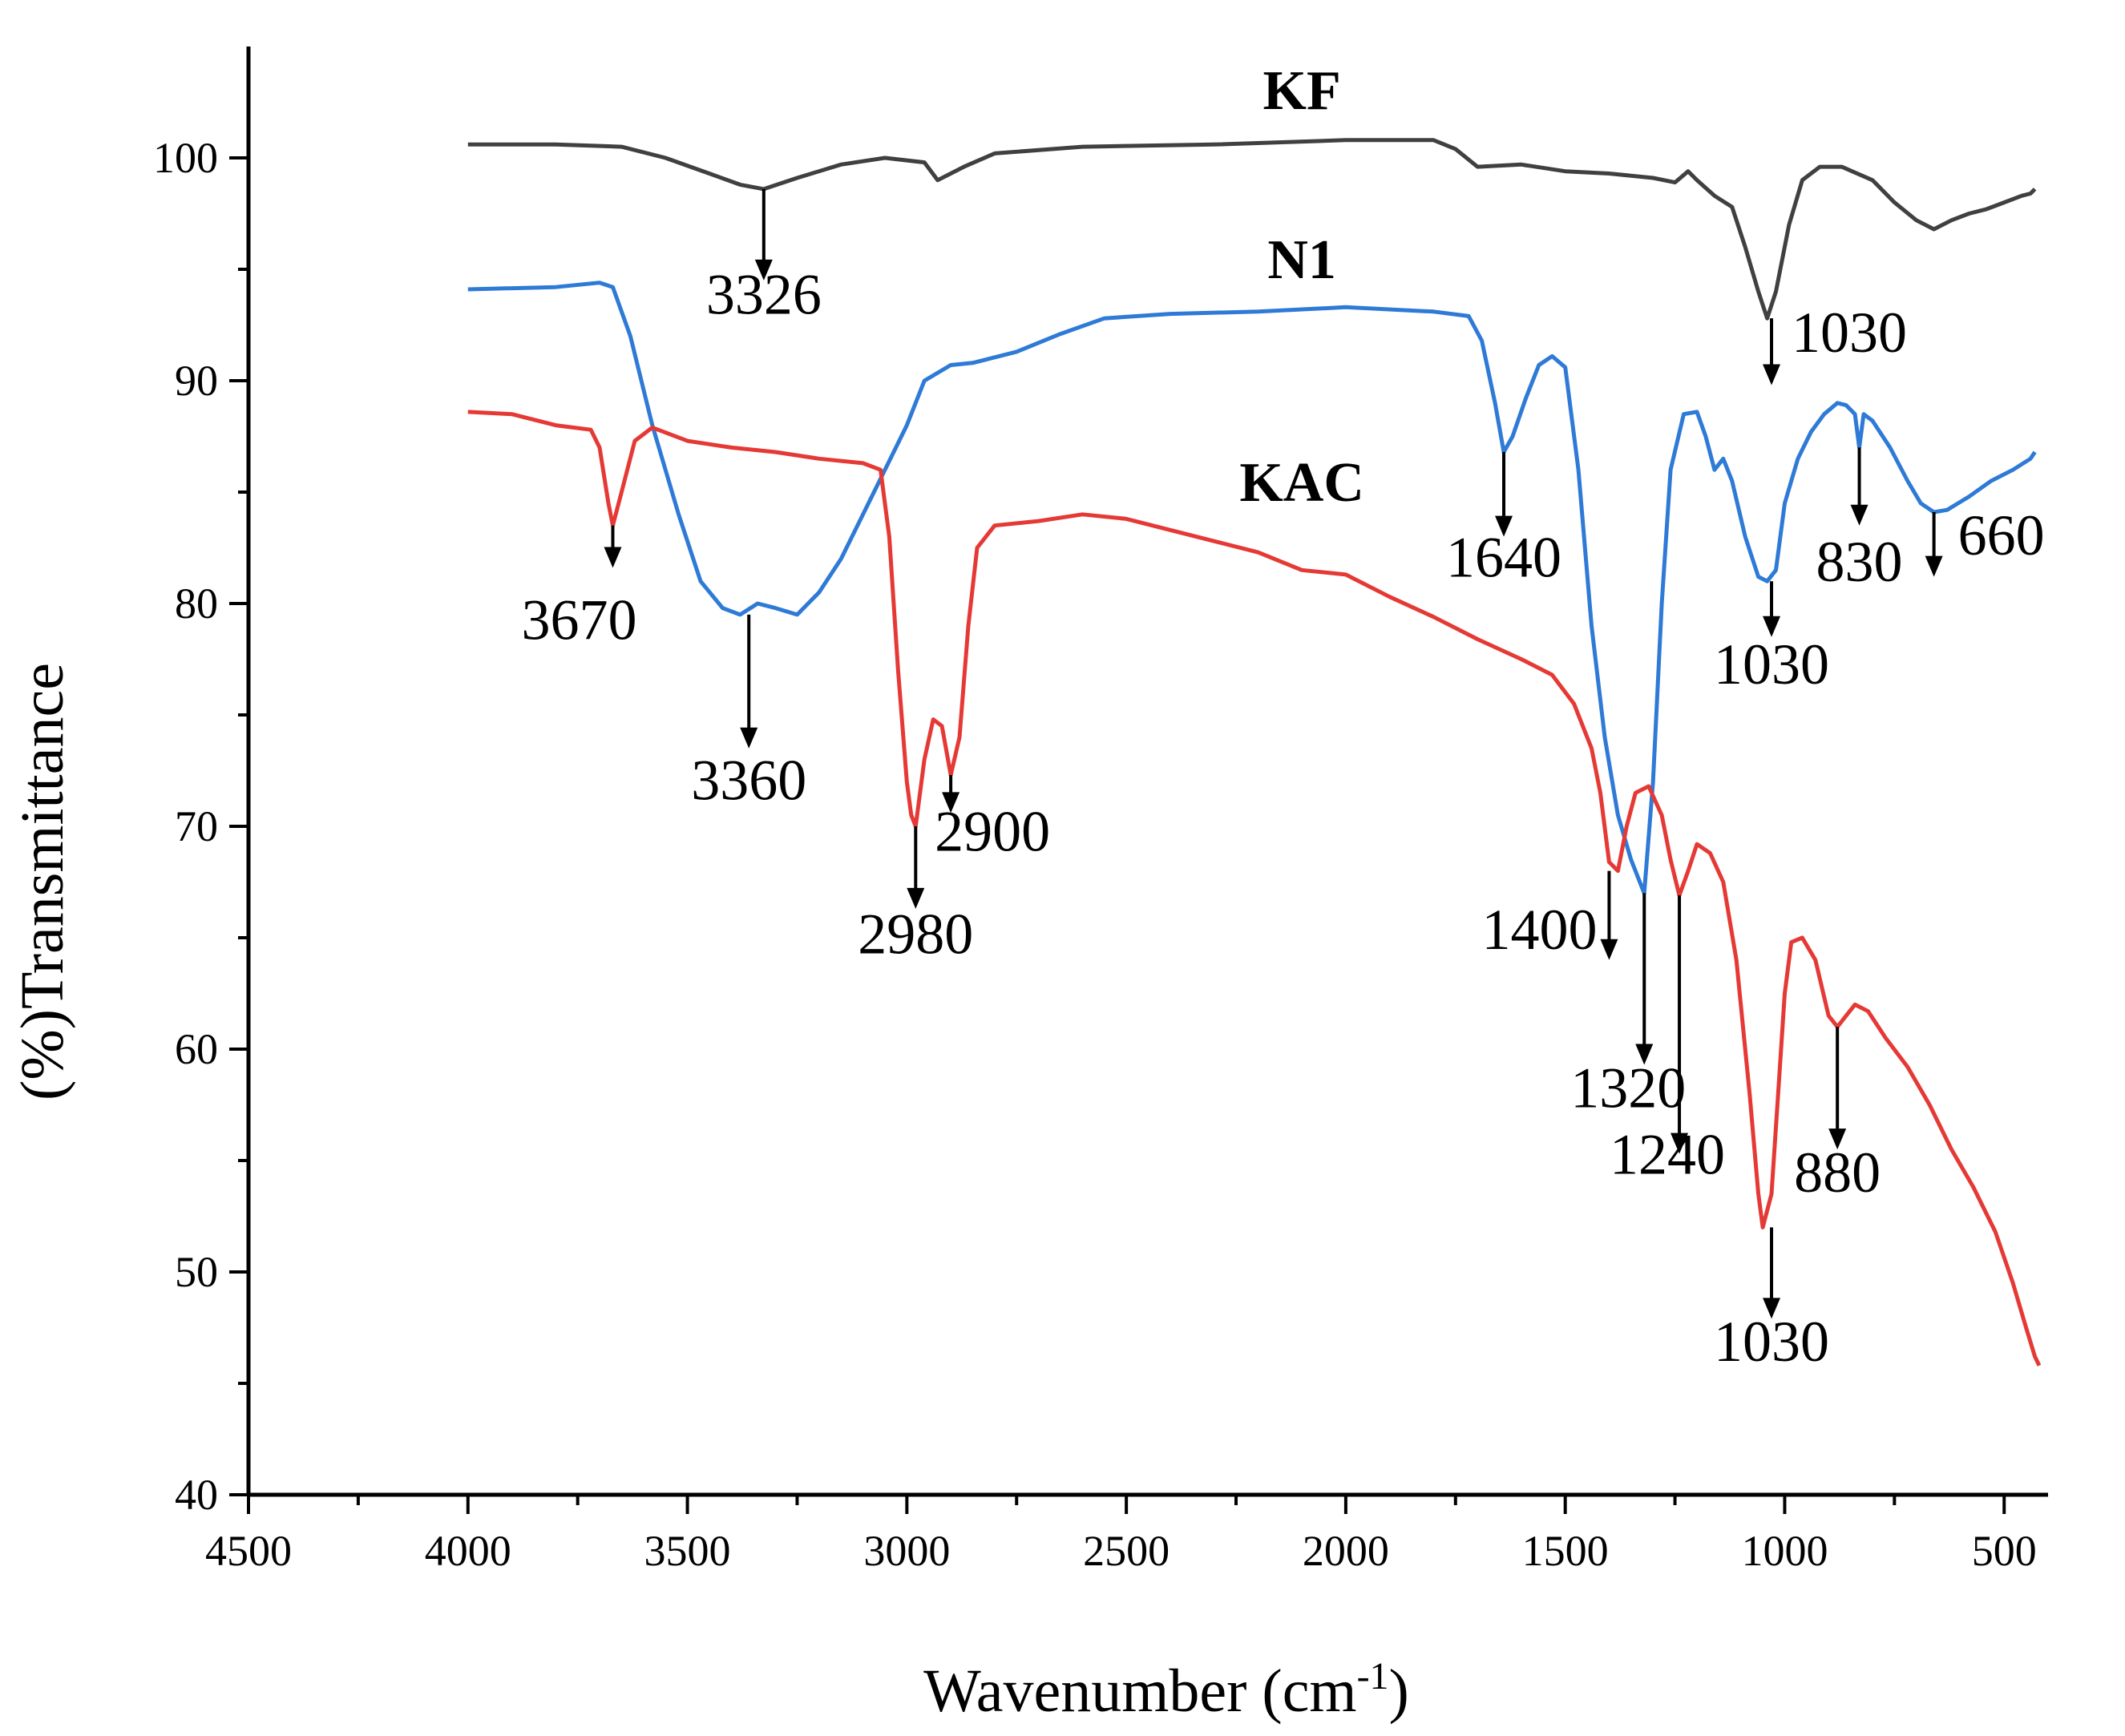 The image size is (2125, 1736). Describe the element at coordinates (196, 381) in the screenshot. I see `y-tick-label: 90` at that location.